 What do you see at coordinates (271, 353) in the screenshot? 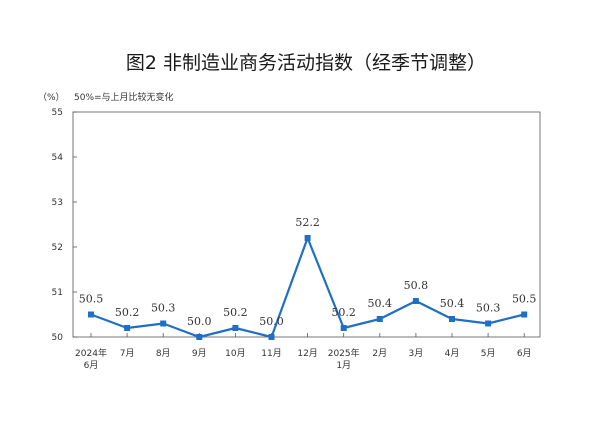
I see `x-tick-label: 11月` at bounding box center [271, 353].